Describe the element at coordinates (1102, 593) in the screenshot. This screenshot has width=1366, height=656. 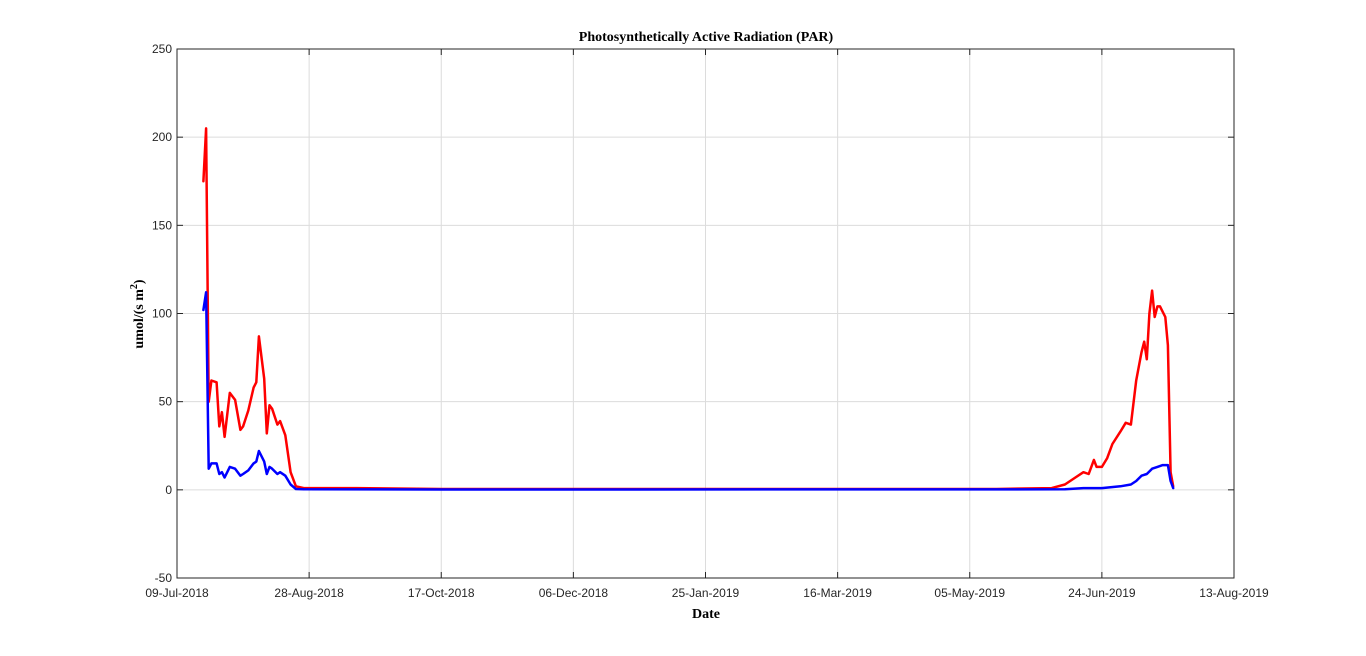
I see `x-tick-label: 24-Jun-2019` at that location.